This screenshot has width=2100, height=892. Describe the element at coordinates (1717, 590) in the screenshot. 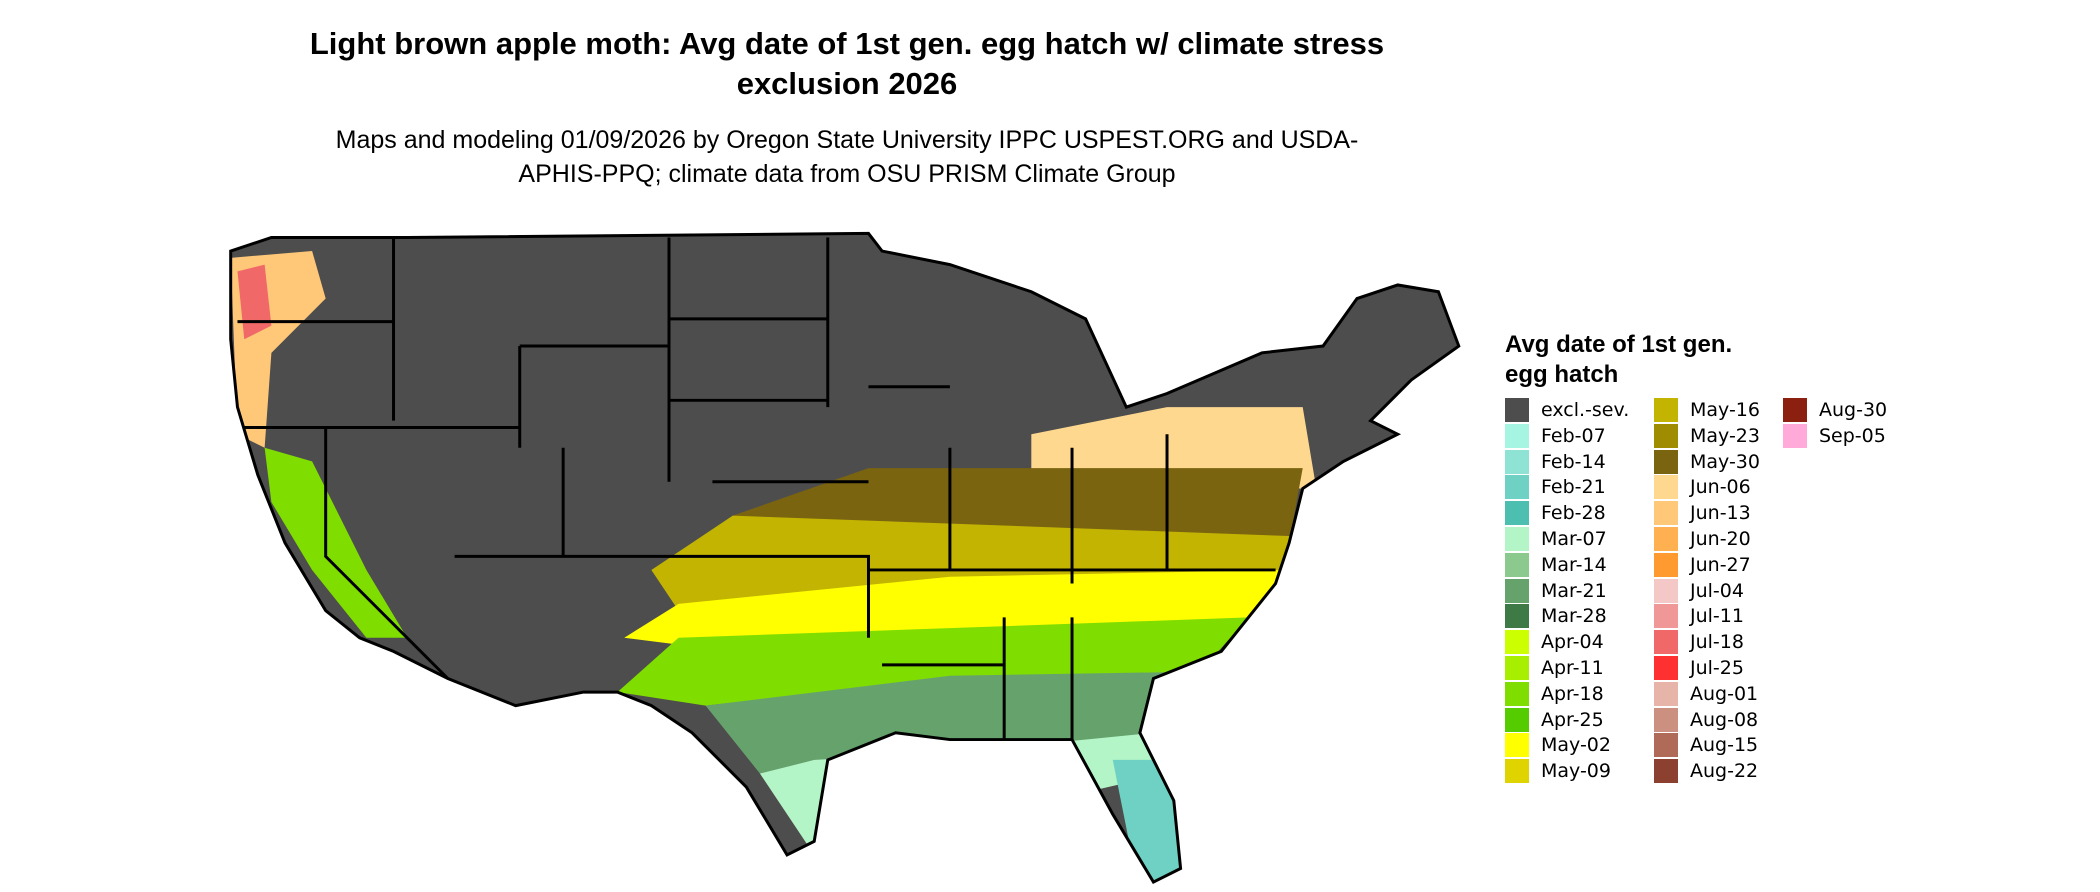

I see `legend-label: Jul-04` at that location.